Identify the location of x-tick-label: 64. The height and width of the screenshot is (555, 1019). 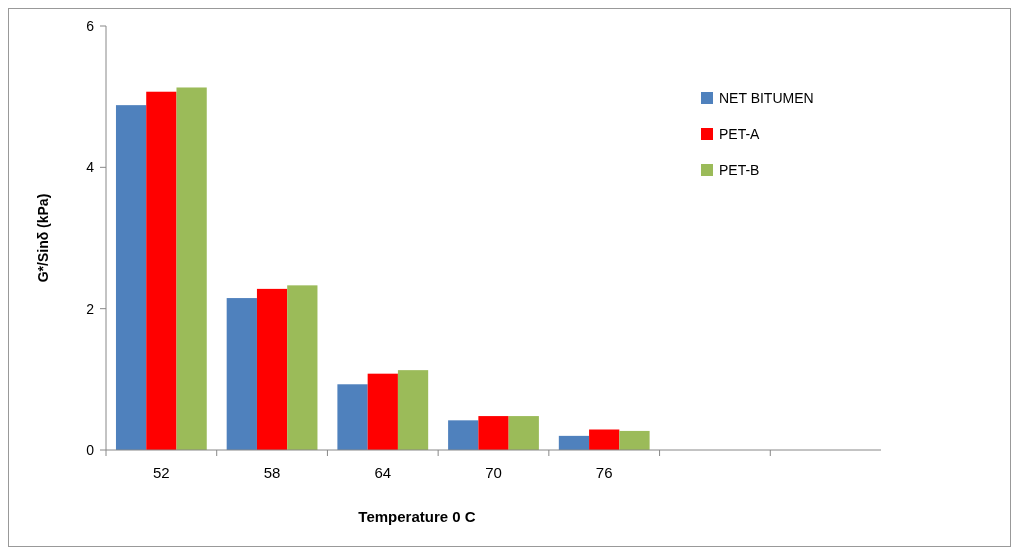
(383, 472).